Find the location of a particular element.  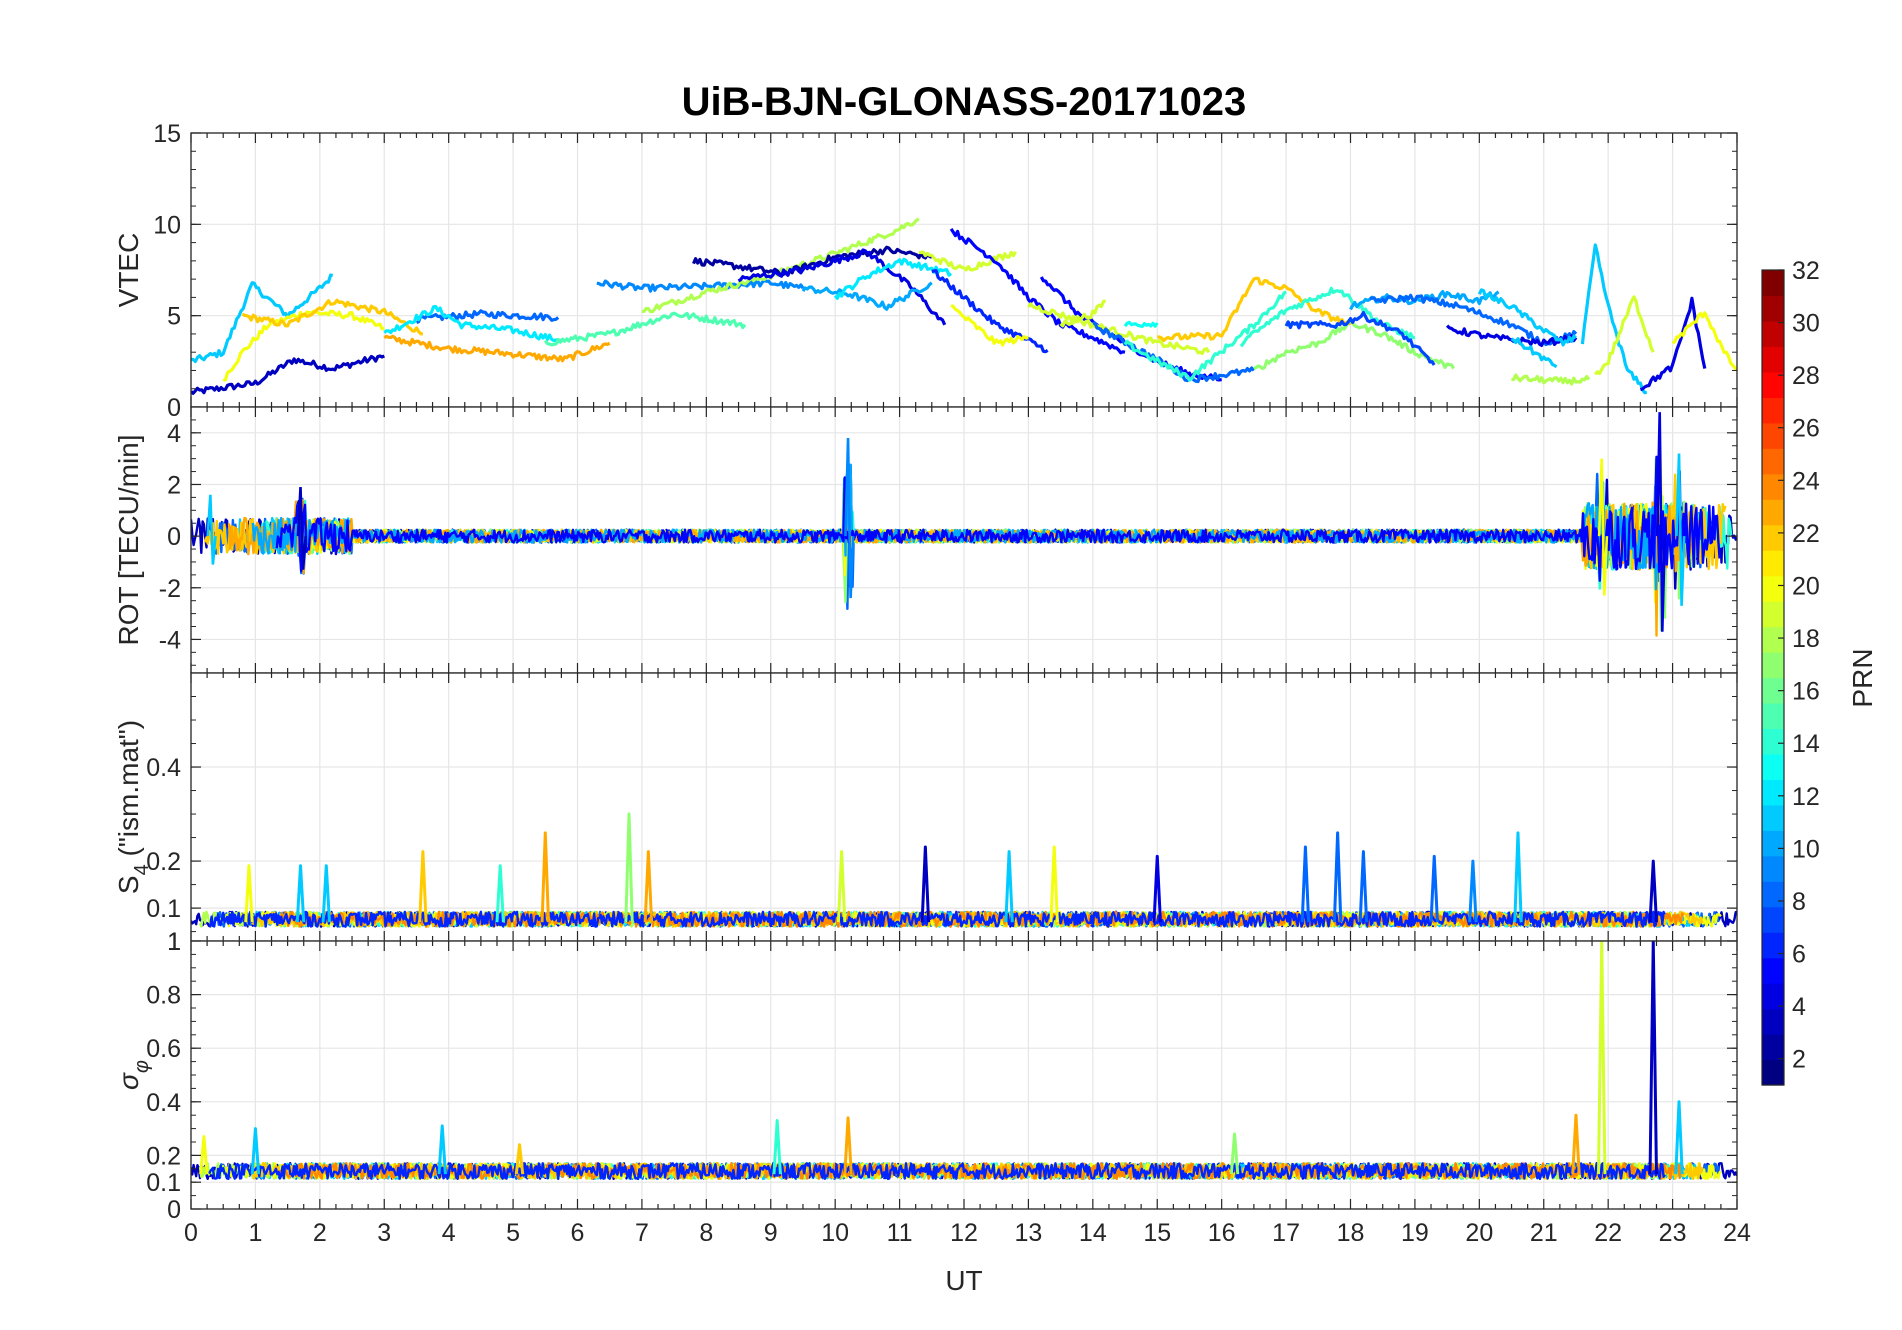

y-tick-label: 0.2 is located at coordinates (163, 1156).